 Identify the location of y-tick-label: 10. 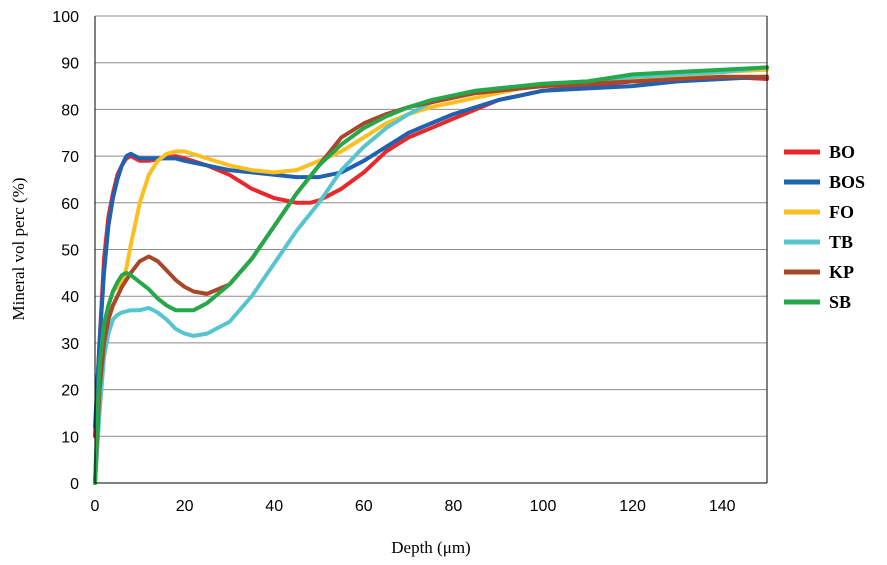
(70, 437).